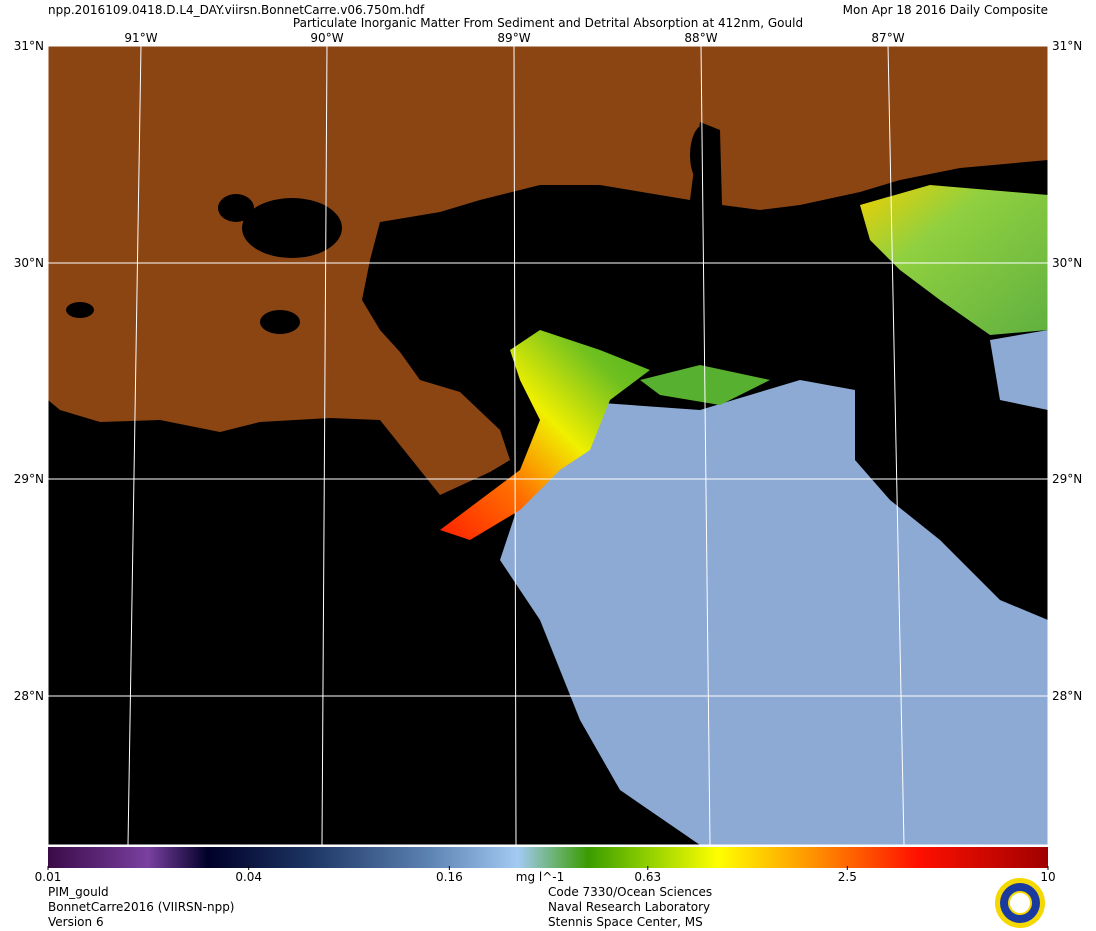 This screenshot has width=1096, height=931. What do you see at coordinates (625, 922) in the screenshot?
I see `footer-text: Stennis Space Center, MS` at bounding box center [625, 922].